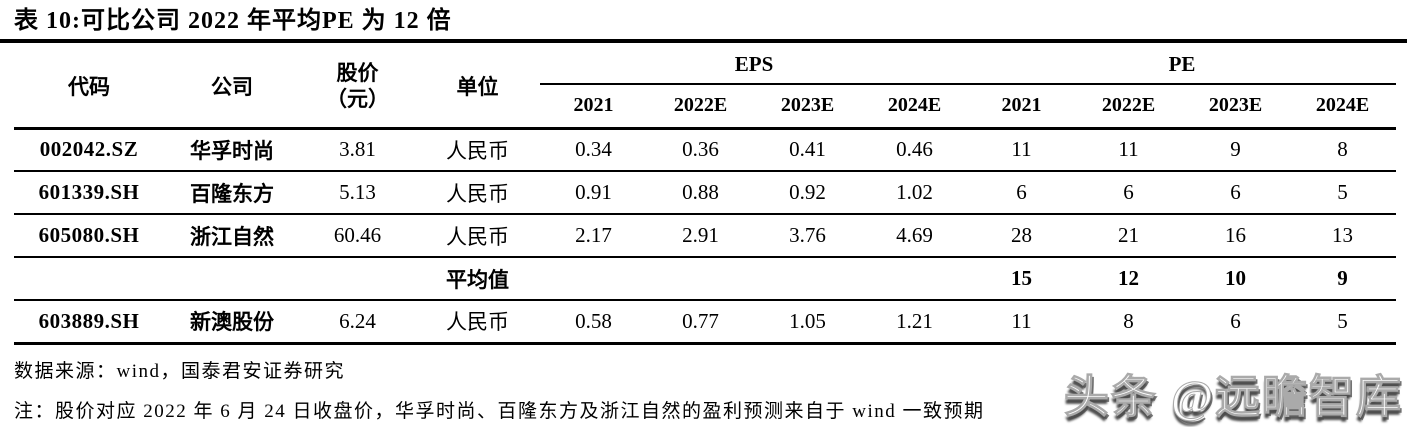 The height and width of the screenshot is (427, 1407). Describe the element at coordinates (1129, 193) in the screenshot. I see `pe-2022e-cell: 6` at that location.